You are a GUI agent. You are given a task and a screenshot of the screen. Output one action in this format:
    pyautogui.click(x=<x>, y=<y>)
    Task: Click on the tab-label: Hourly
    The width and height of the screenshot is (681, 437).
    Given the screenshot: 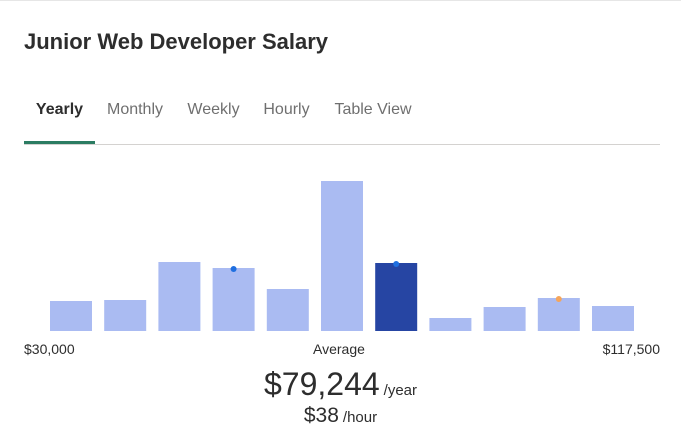 What is the action you would take?
    pyautogui.click(x=286, y=109)
    